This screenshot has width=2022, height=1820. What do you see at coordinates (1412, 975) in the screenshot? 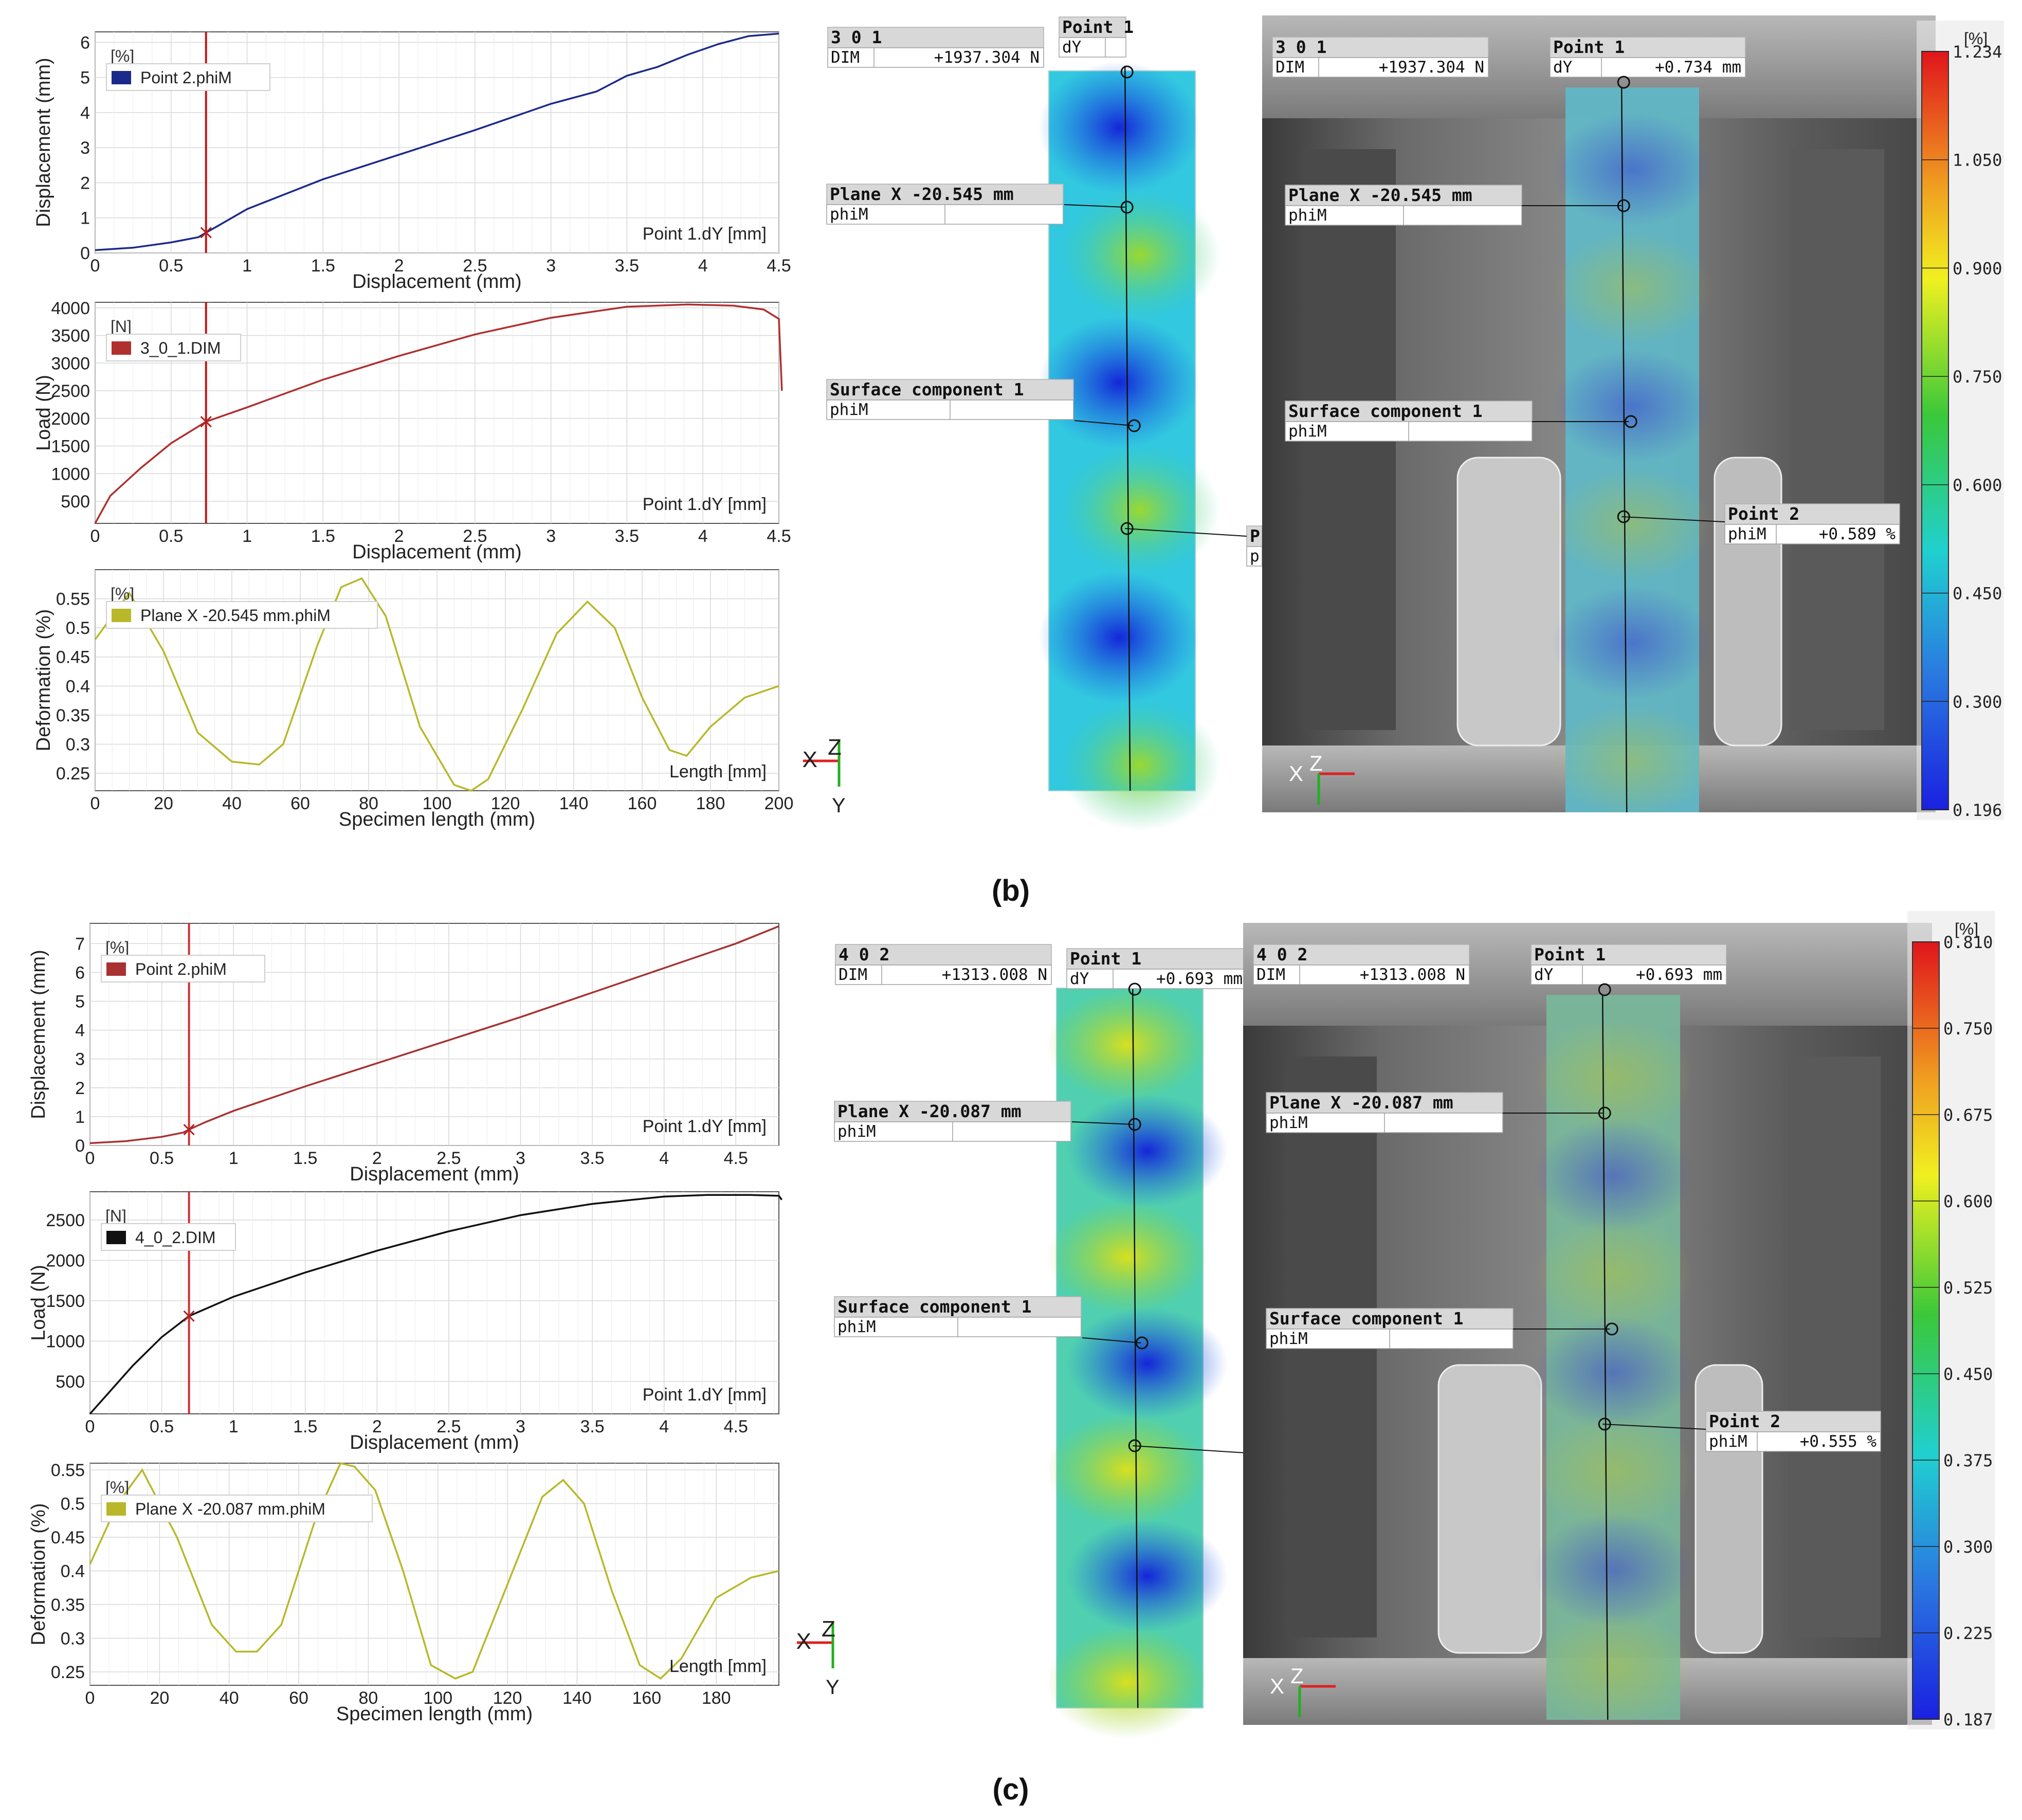
I see `photo-stage-box-row-value: +1313.008 N` at bounding box center [1412, 975].